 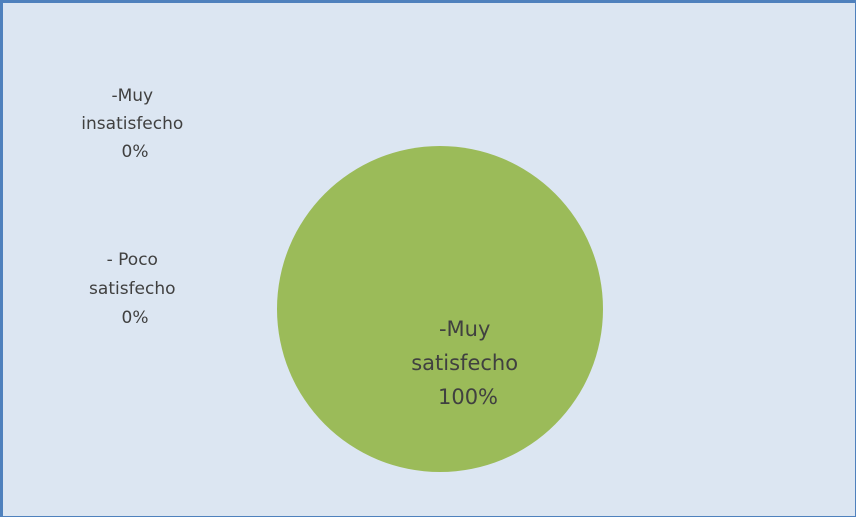 What do you see at coordinates (135, 289) in the screenshot?
I see `slice-label-poco-satisfecho: - Poco satisfecho 0%` at bounding box center [135, 289].